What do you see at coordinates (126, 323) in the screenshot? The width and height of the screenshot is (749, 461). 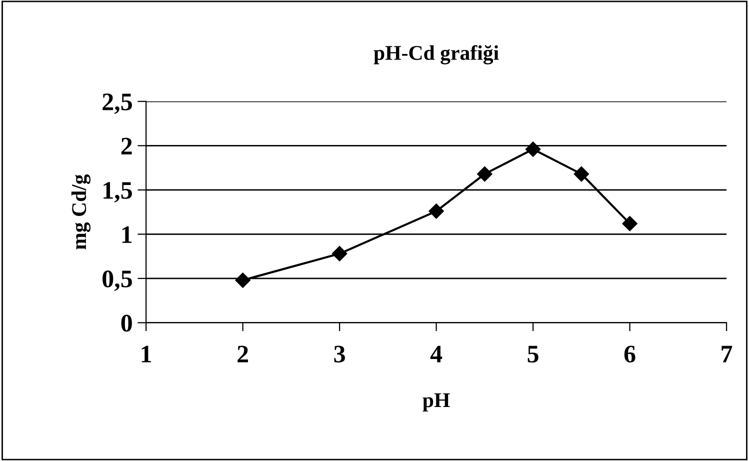 I see `y-tick-label: 0` at bounding box center [126, 323].